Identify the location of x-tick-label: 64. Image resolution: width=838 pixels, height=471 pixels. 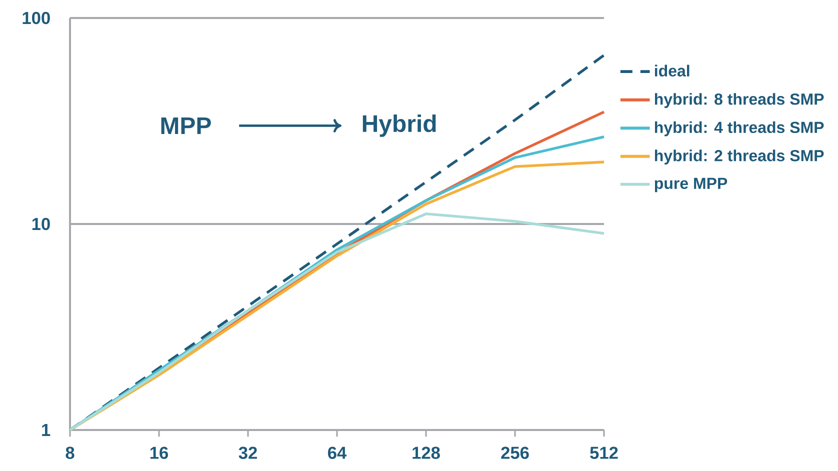
(337, 452).